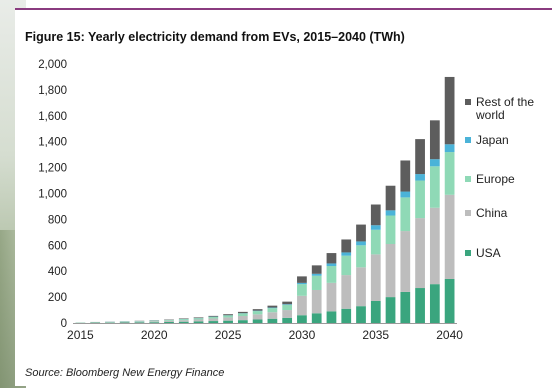  What do you see at coordinates (499, 177) in the screenshot?
I see `legend: USA China Europe Japan Rest of the world` at bounding box center [499, 177].